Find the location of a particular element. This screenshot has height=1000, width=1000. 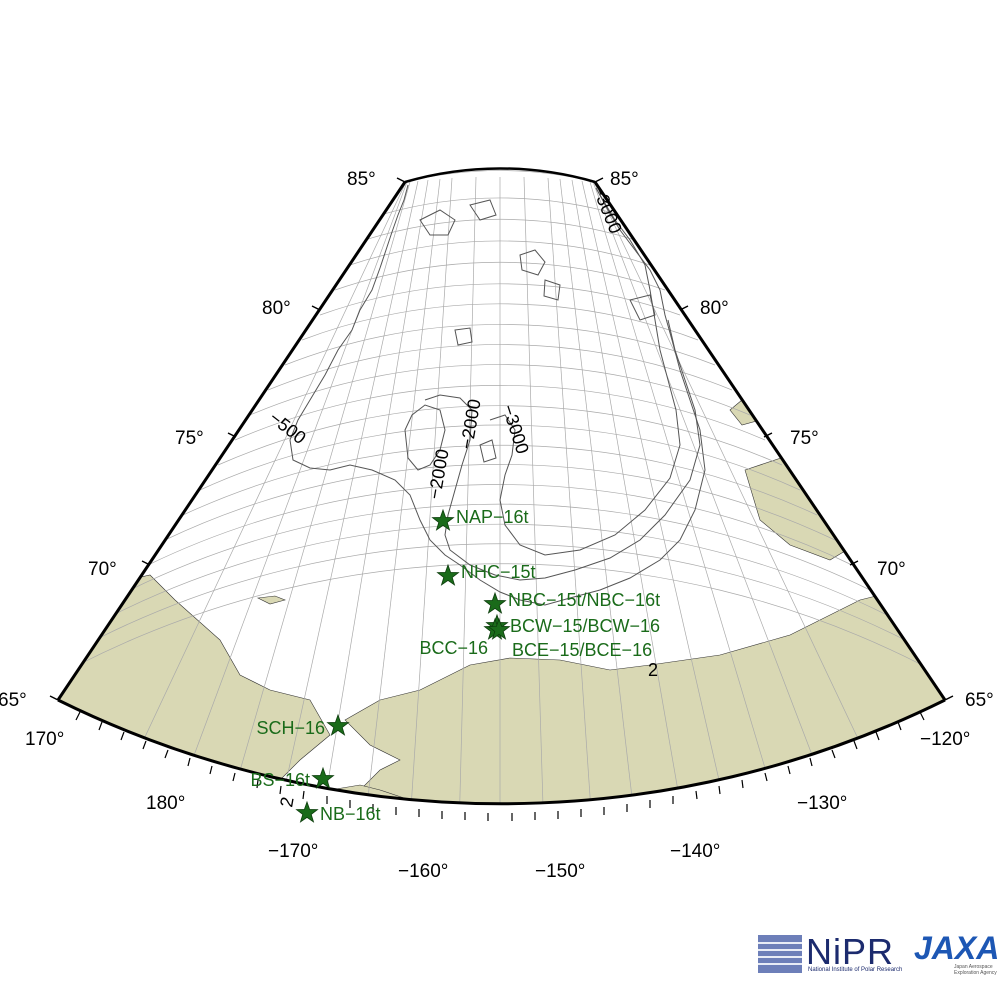

station-label: NB−16t is located at coordinates (350, 814).